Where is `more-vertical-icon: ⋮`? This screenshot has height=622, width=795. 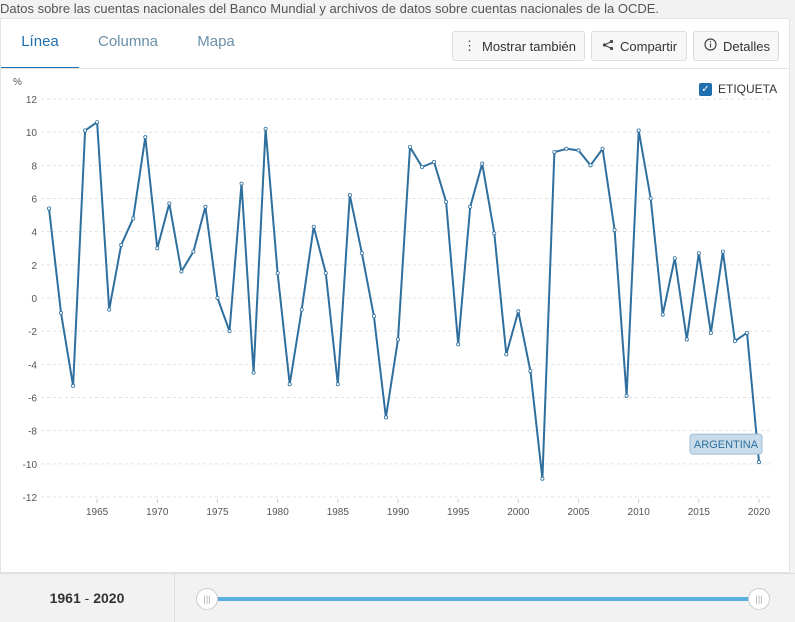 more-vertical-icon: ⋮ is located at coordinates (469, 45).